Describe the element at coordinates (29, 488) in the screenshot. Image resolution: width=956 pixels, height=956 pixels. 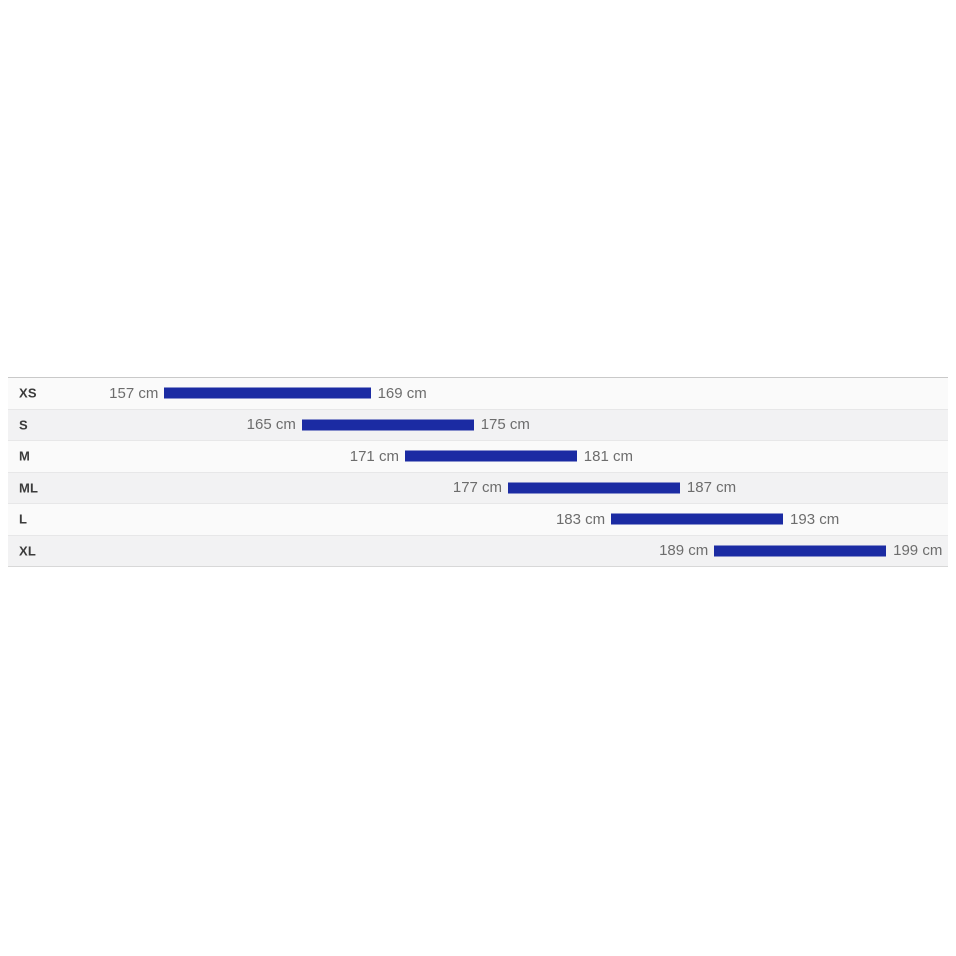
I see `size-label: ML` at that location.